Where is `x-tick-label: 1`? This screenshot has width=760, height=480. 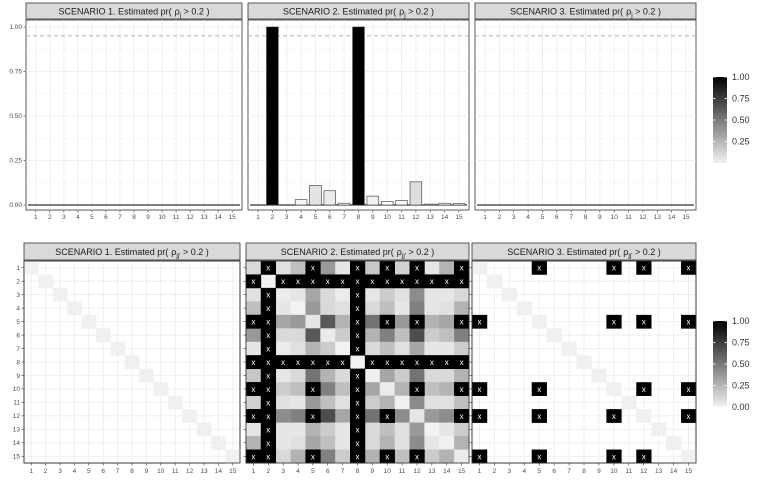
x-tick-label: 1 is located at coordinates (485, 217).